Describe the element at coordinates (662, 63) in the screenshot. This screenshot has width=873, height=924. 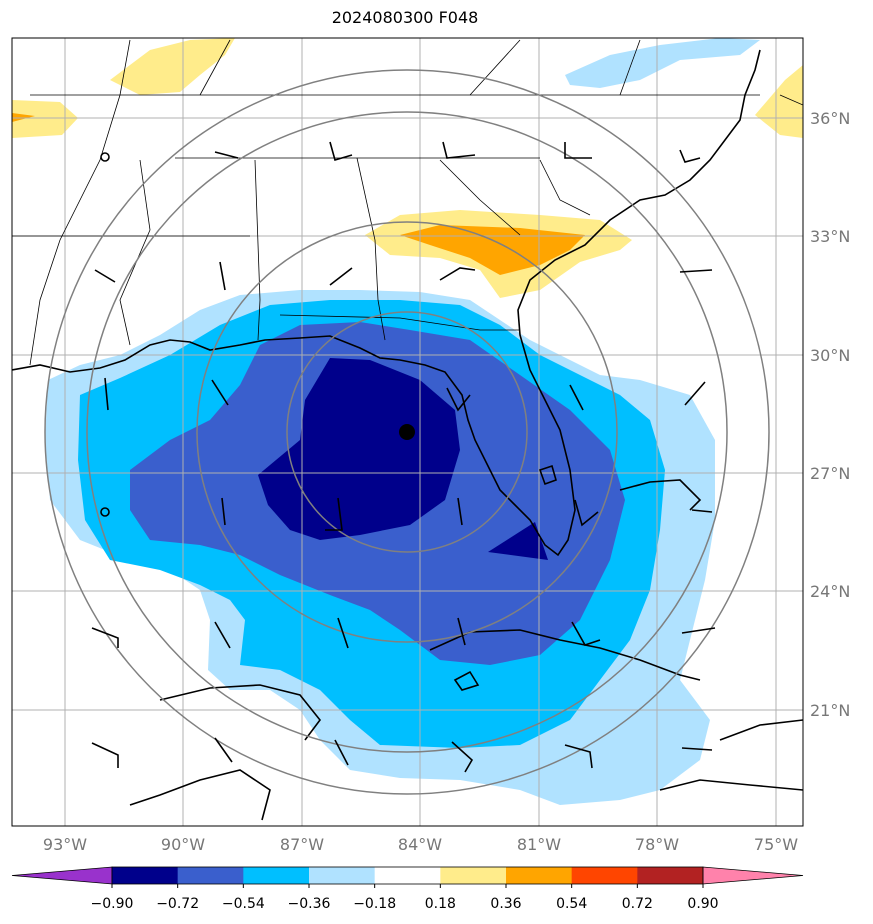
I see `contour-blue-northeast` at that location.